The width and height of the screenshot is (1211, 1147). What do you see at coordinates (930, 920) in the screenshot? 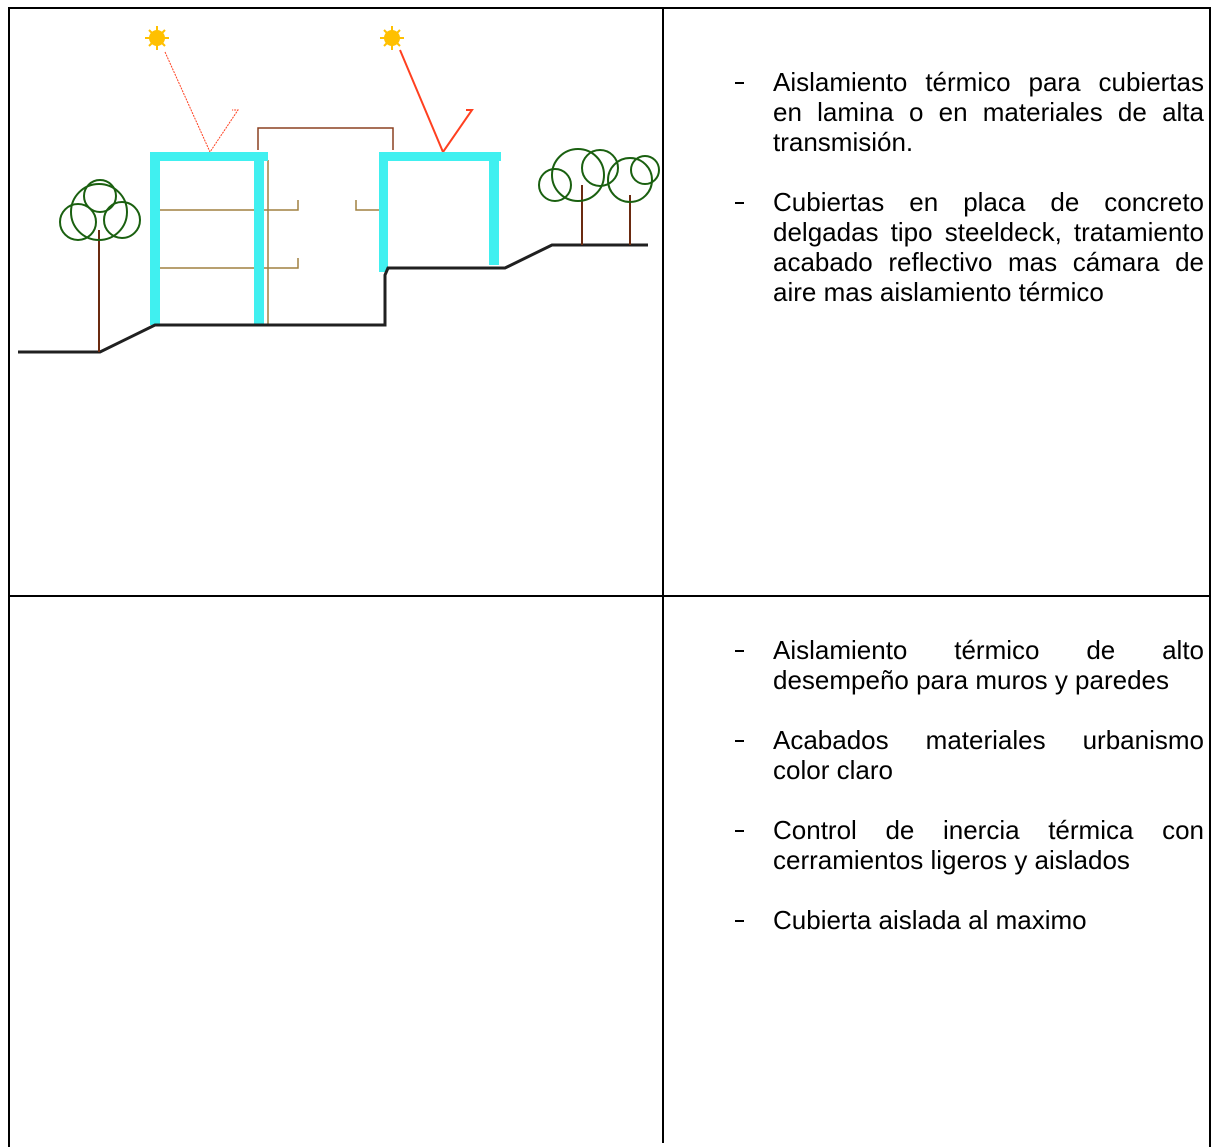
I see `item-text: Cubierta aislada al maximo` at bounding box center [930, 920].